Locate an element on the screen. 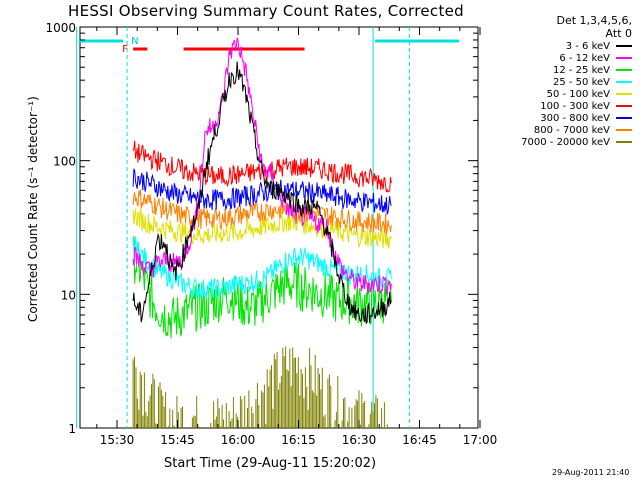 This screenshot has width=640, height=480. legend-entry: 800 - 7000 keV is located at coordinates (559, 130).